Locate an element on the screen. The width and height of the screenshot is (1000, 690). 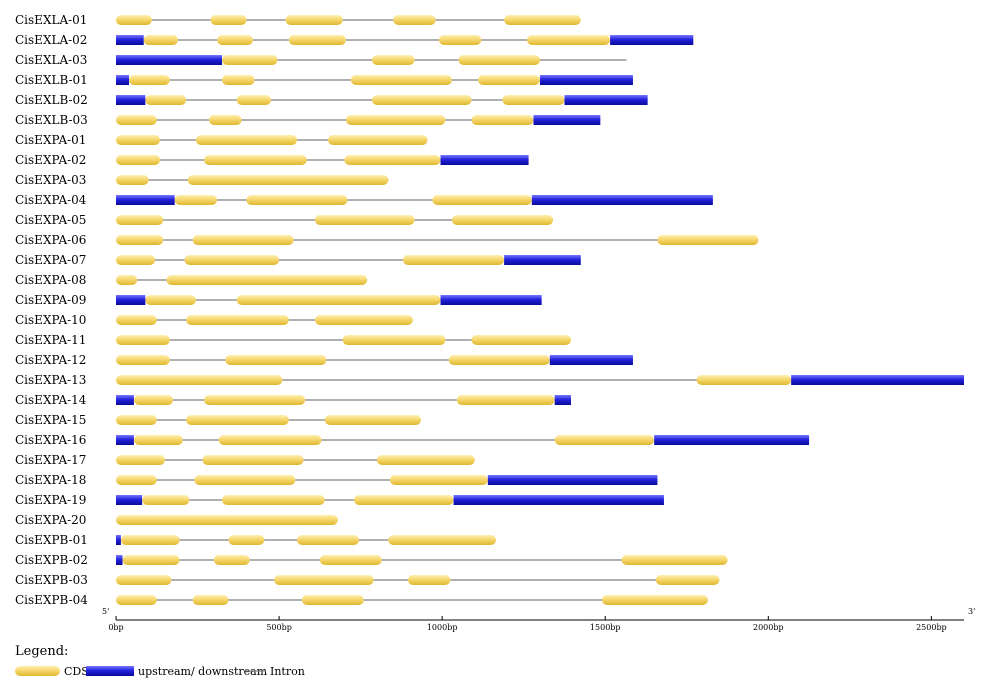
axis-tick-label: 2500bp is located at coordinates (931, 627).